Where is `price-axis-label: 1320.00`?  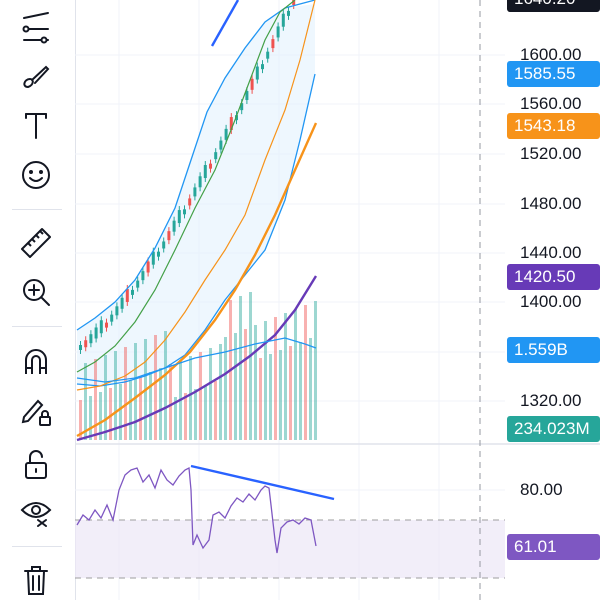 price-axis-label: 1320.00 is located at coordinates (551, 400).